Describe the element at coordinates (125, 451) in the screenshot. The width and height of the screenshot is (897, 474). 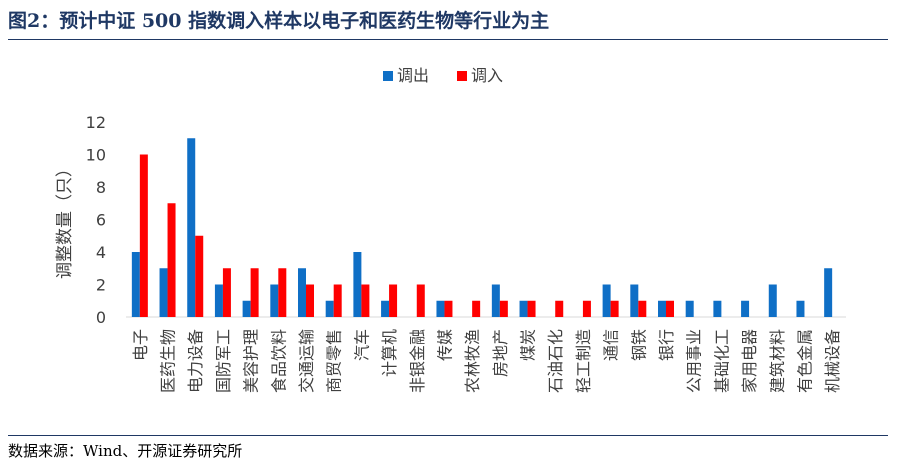
I see `source-note: 数据来源：Wind、开源证券研究所` at that location.